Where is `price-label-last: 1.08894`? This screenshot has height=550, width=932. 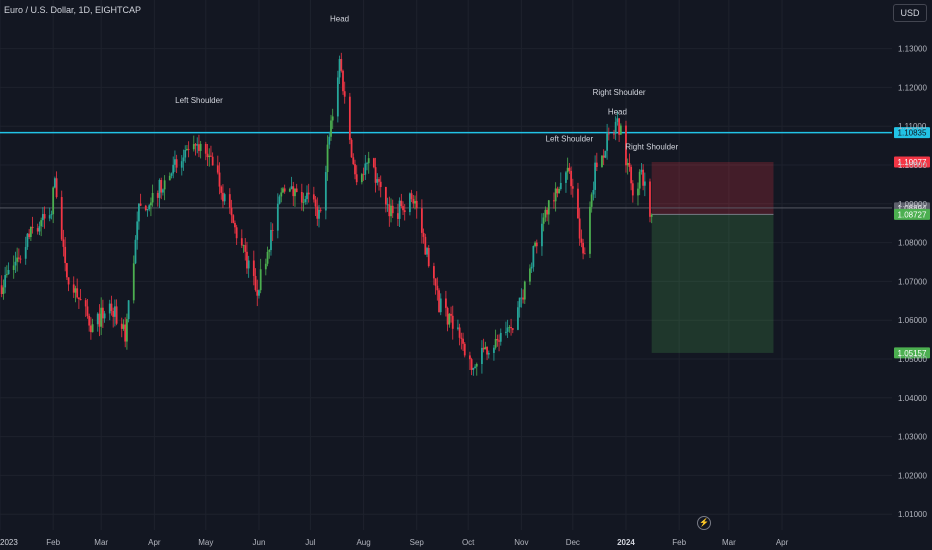
price-label-last: 1.08894 is located at coordinates (912, 208).